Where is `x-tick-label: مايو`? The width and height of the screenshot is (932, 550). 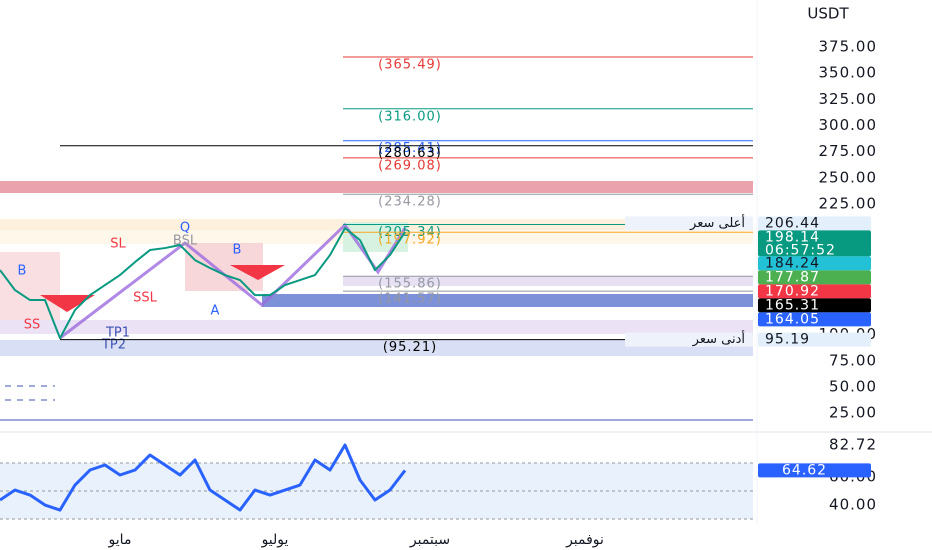 x-tick-label: مايو is located at coordinates (120, 540).